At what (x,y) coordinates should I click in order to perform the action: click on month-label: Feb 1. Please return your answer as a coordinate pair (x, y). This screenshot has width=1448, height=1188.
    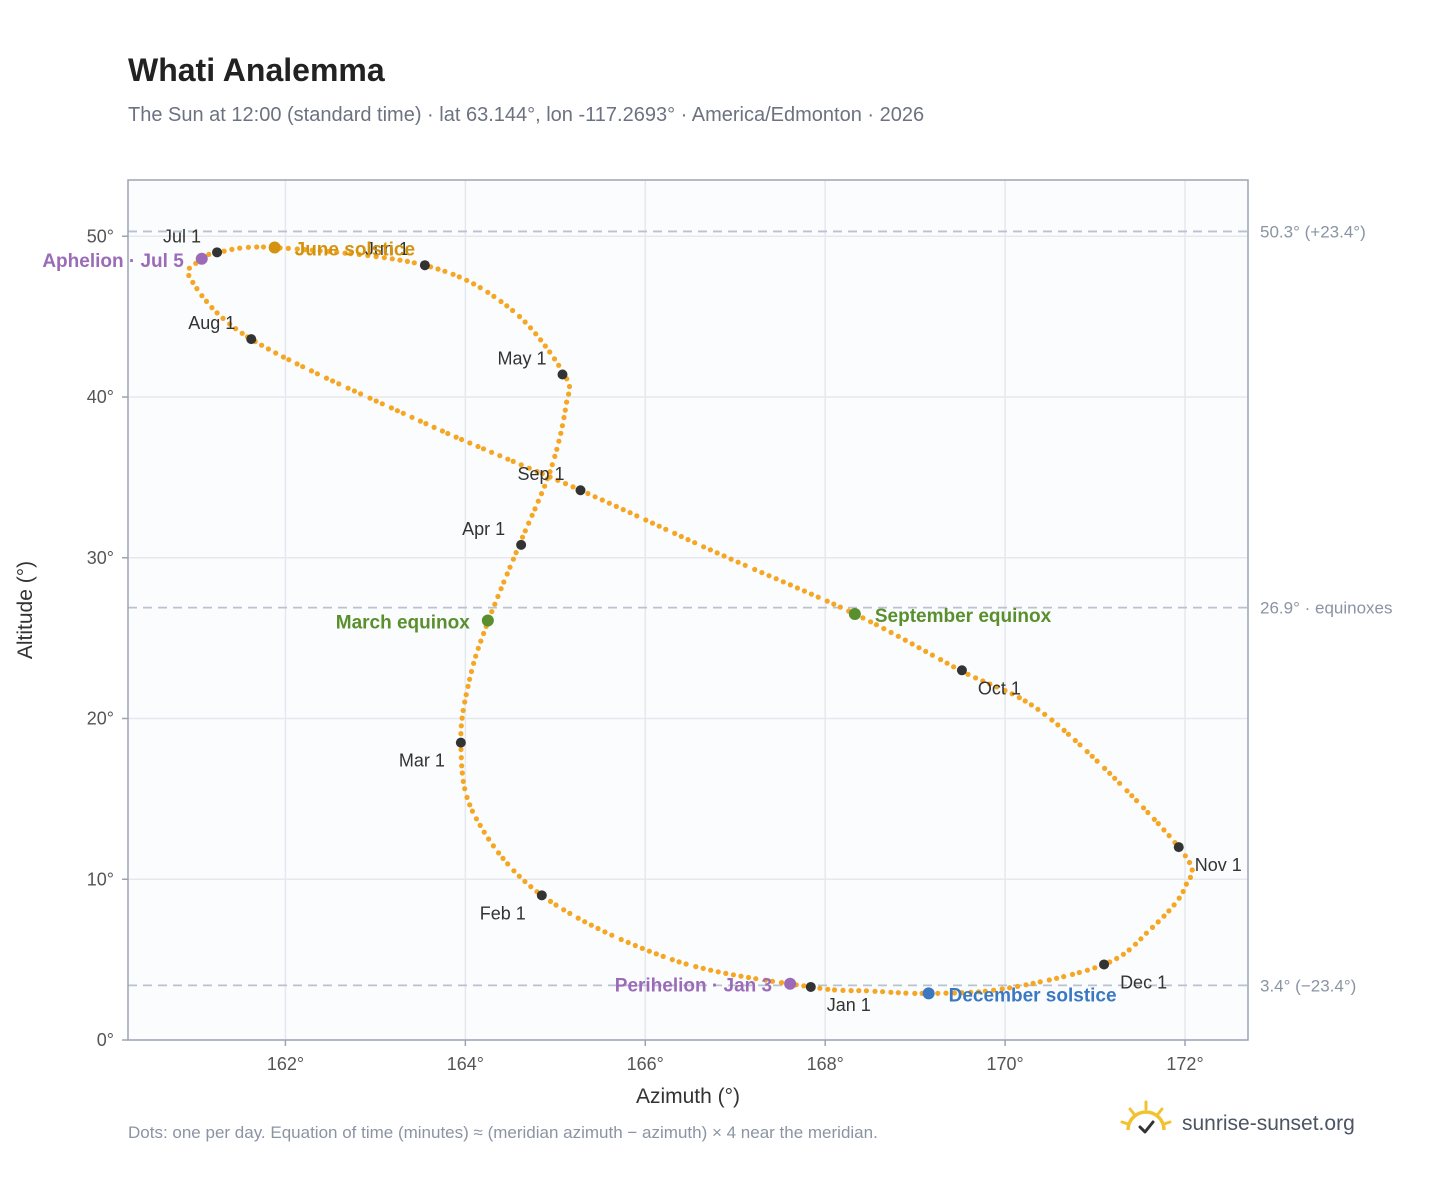
    Looking at the image, I should click on (503, 913).